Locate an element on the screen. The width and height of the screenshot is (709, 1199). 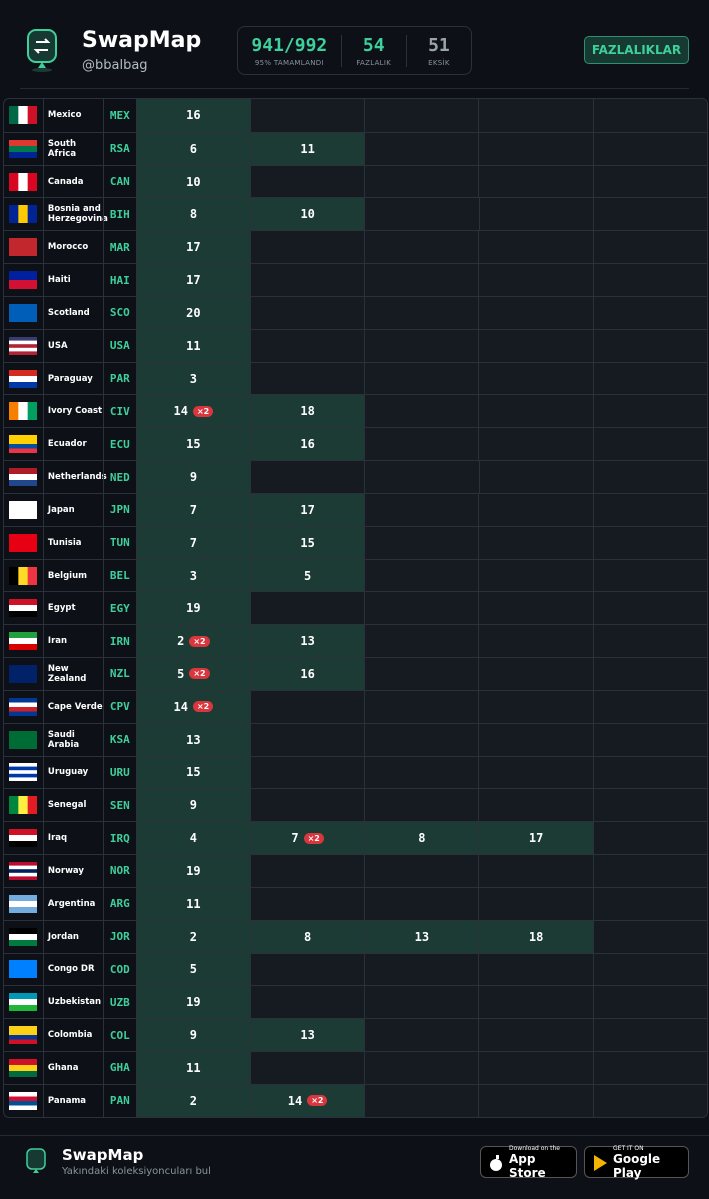
country-name: Morocco is located at coordinates (72, 247).